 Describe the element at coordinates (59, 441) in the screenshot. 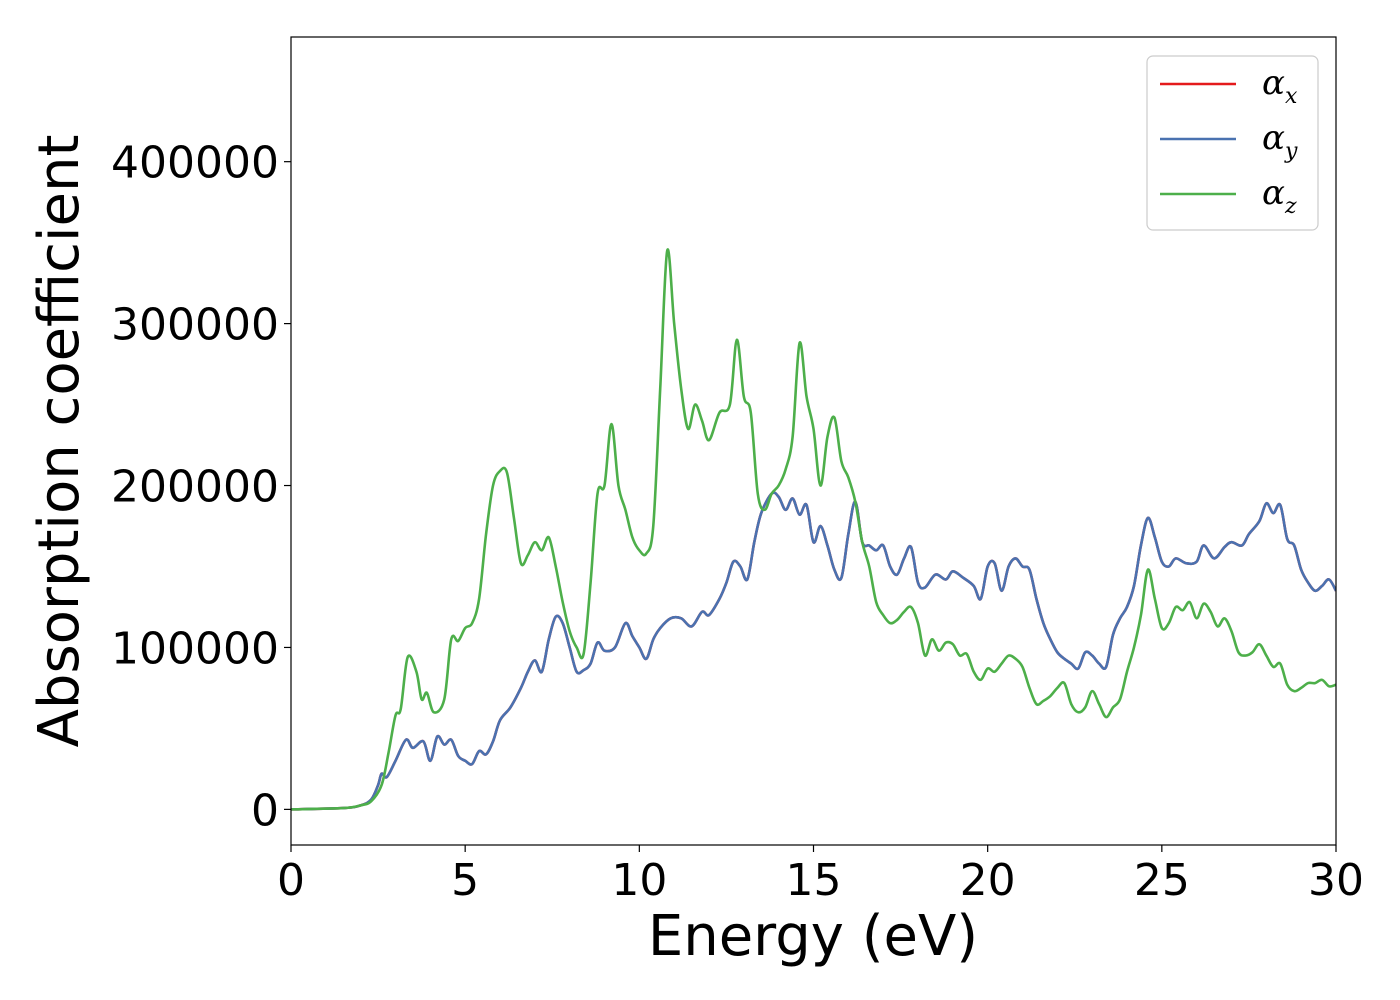

I see `y-axis-title: Absorption coefficient` at that location.